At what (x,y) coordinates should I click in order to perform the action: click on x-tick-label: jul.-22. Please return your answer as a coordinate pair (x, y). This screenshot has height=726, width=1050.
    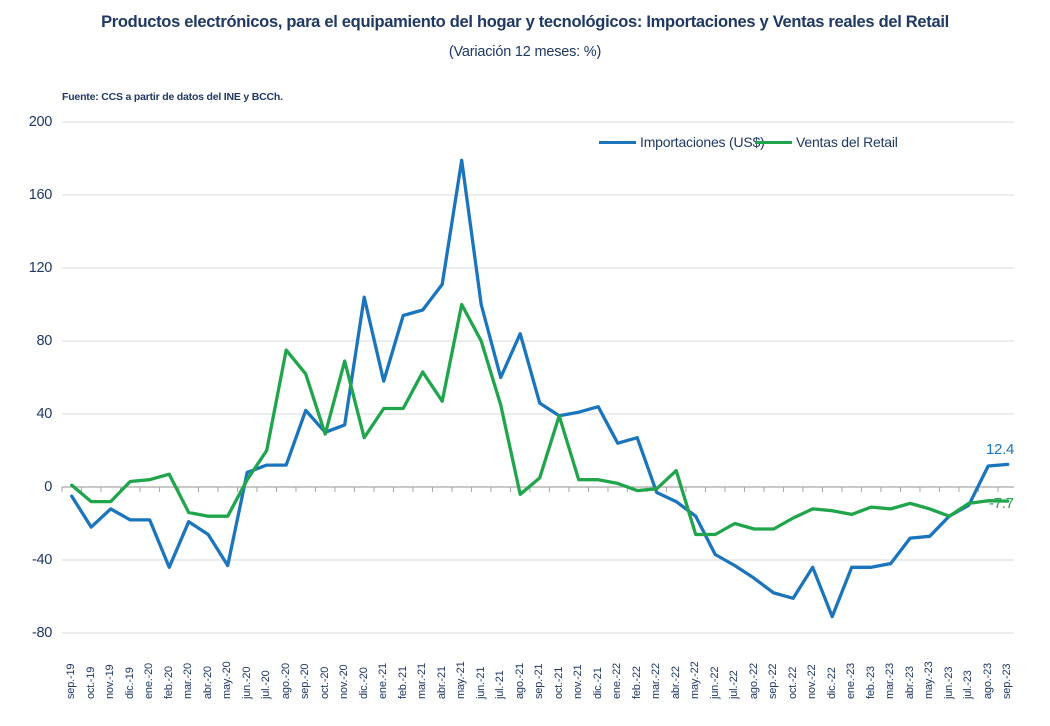
    Looking at the image, I should click on (734, 684).